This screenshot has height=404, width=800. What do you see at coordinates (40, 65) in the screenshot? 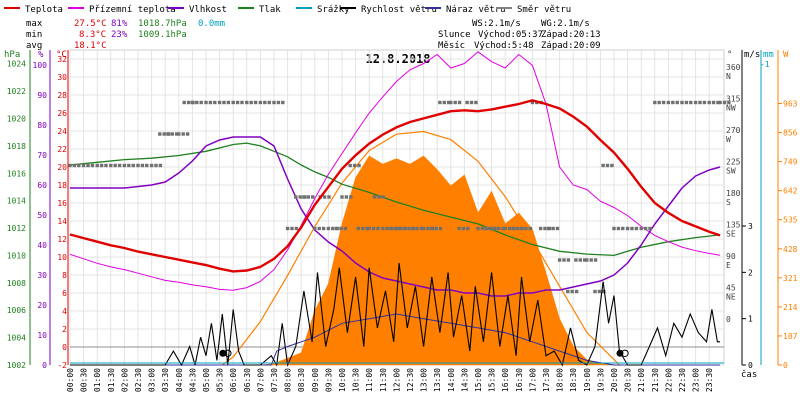
I see `y-tick-pct: 100` at bounding box center [40, 65].